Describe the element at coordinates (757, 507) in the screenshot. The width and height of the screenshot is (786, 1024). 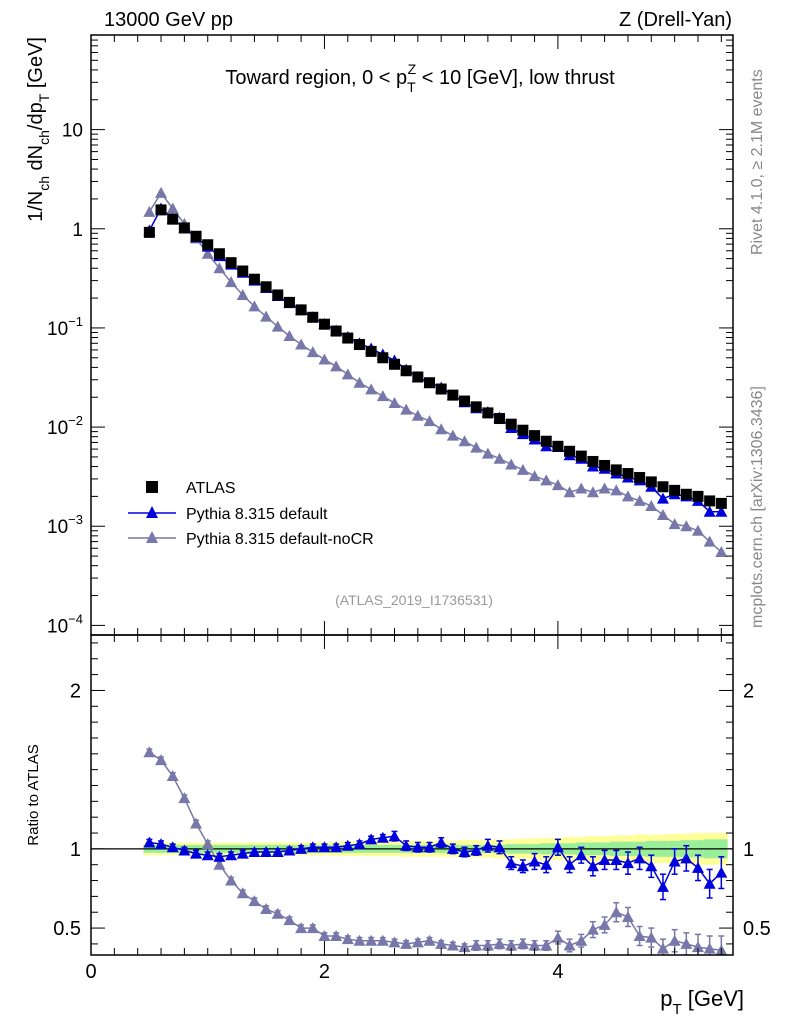
I see `mcplots-label: mcplots.cern.ch [arXiv:1306.3436]` at that location.